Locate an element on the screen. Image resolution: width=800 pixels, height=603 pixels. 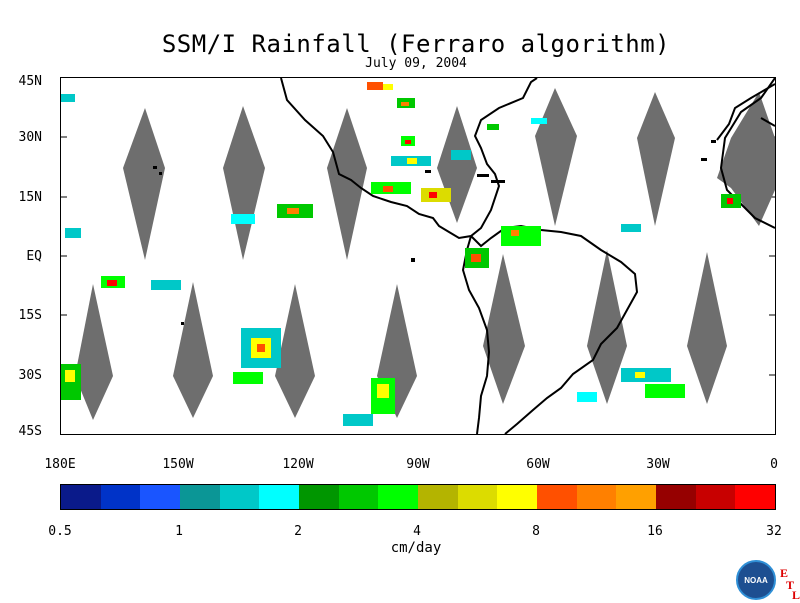
lat-label-30s: 30S is located at coordinates (30, 375).